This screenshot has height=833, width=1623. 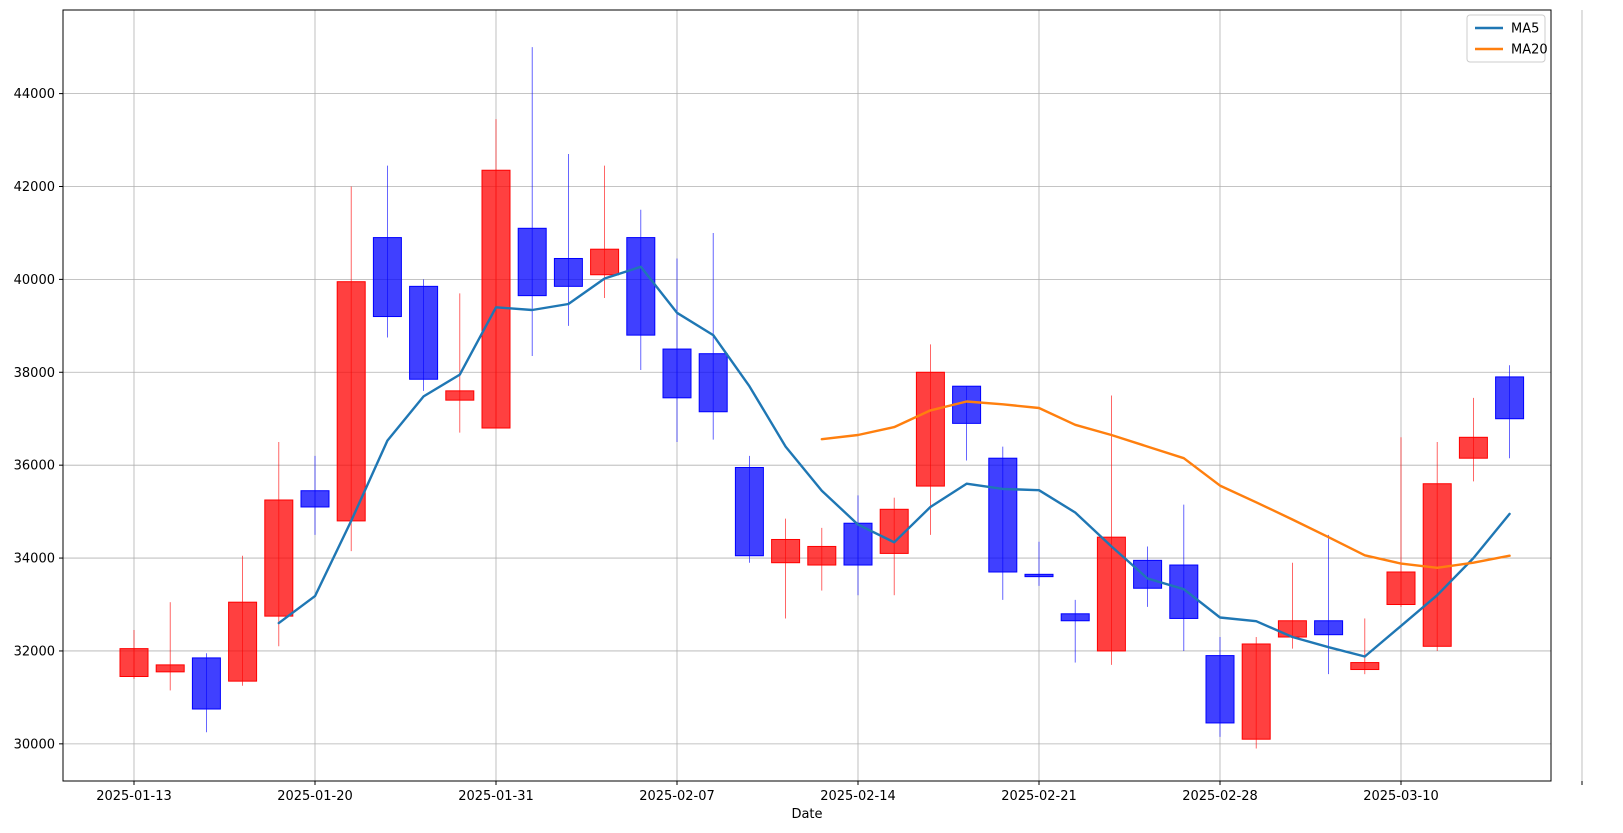 I want to click on y-tick-label: 40000, so click(x=34, y=280).